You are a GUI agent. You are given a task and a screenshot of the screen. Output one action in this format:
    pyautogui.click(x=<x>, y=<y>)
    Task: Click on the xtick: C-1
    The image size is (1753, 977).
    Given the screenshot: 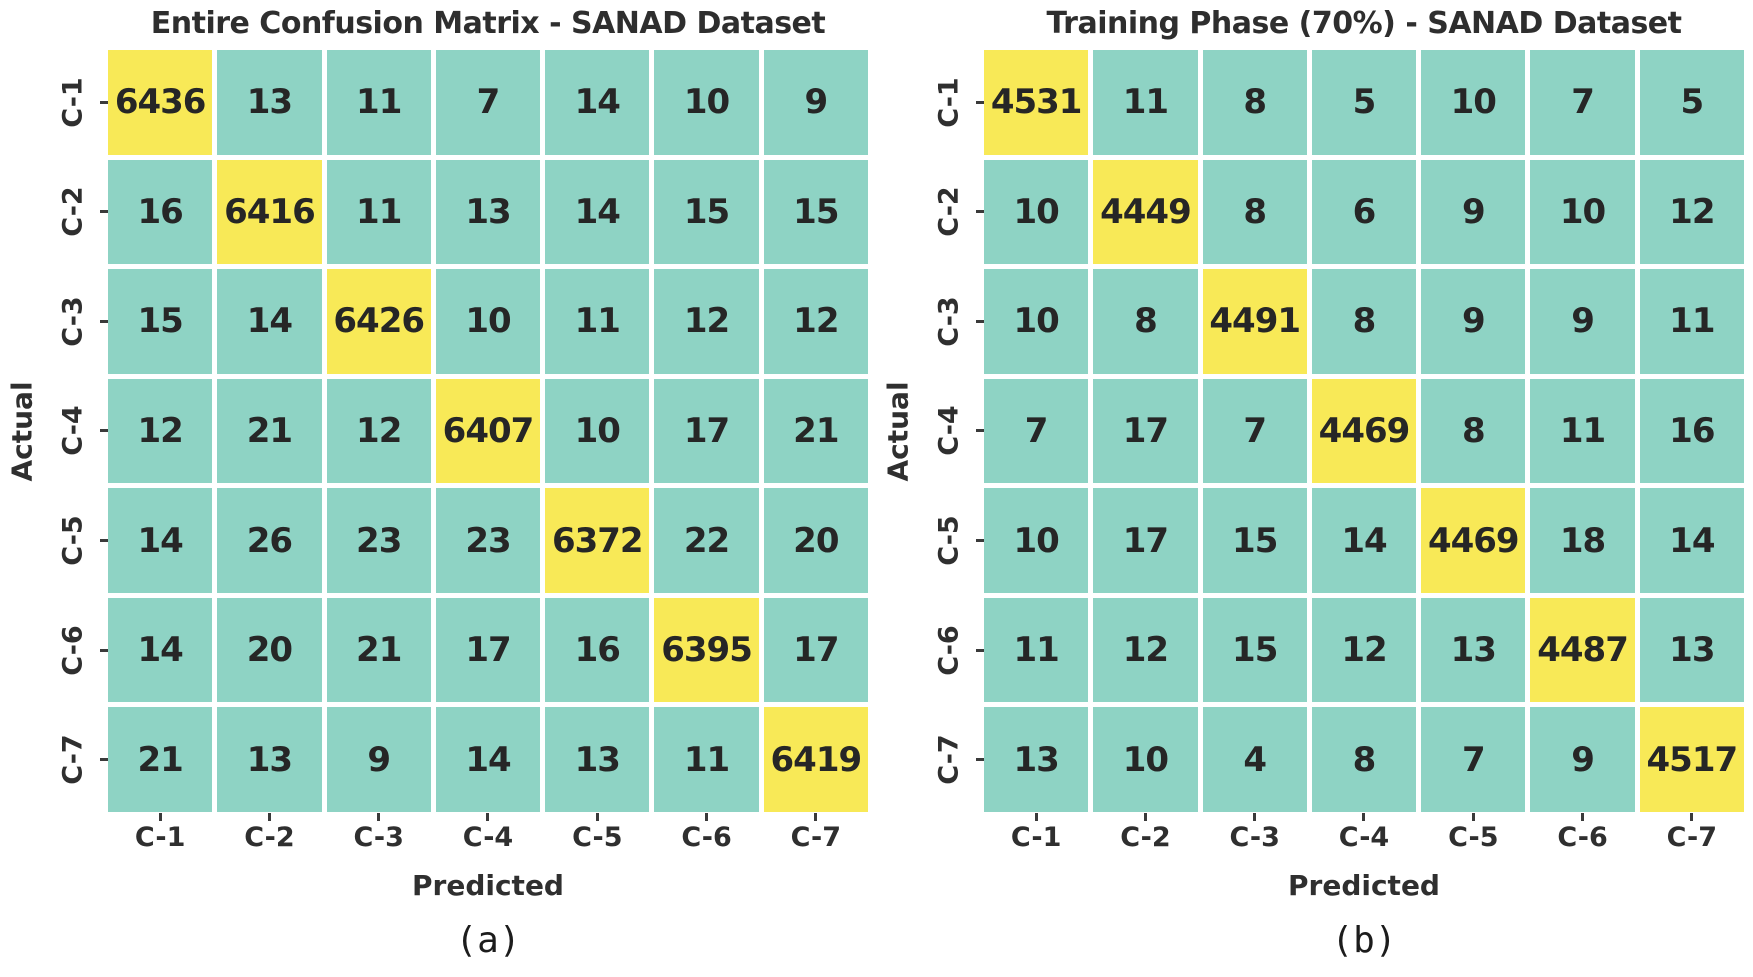 What is the action you would take?
    pyautogui.click(x=160, y=833)
    